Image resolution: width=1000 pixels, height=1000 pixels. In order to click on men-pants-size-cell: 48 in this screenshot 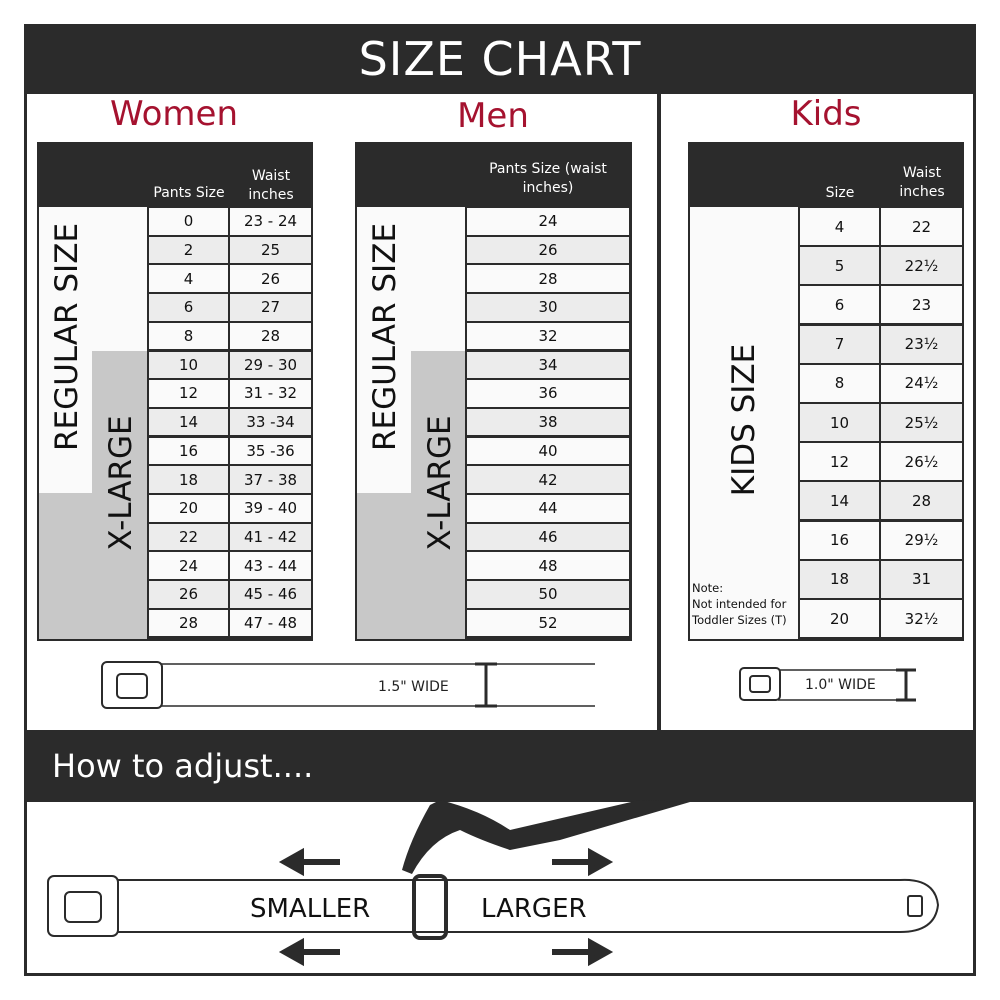, I will do `click(548, 565)`.